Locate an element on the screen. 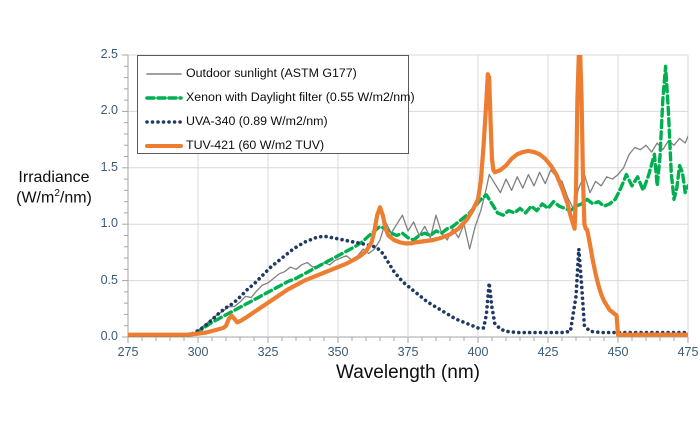 The height and width of the screenshot is (440, 700). legend-item-tuv421: TUV-421 (60 W/m2 TUV) is located at coordinates (273, 145).